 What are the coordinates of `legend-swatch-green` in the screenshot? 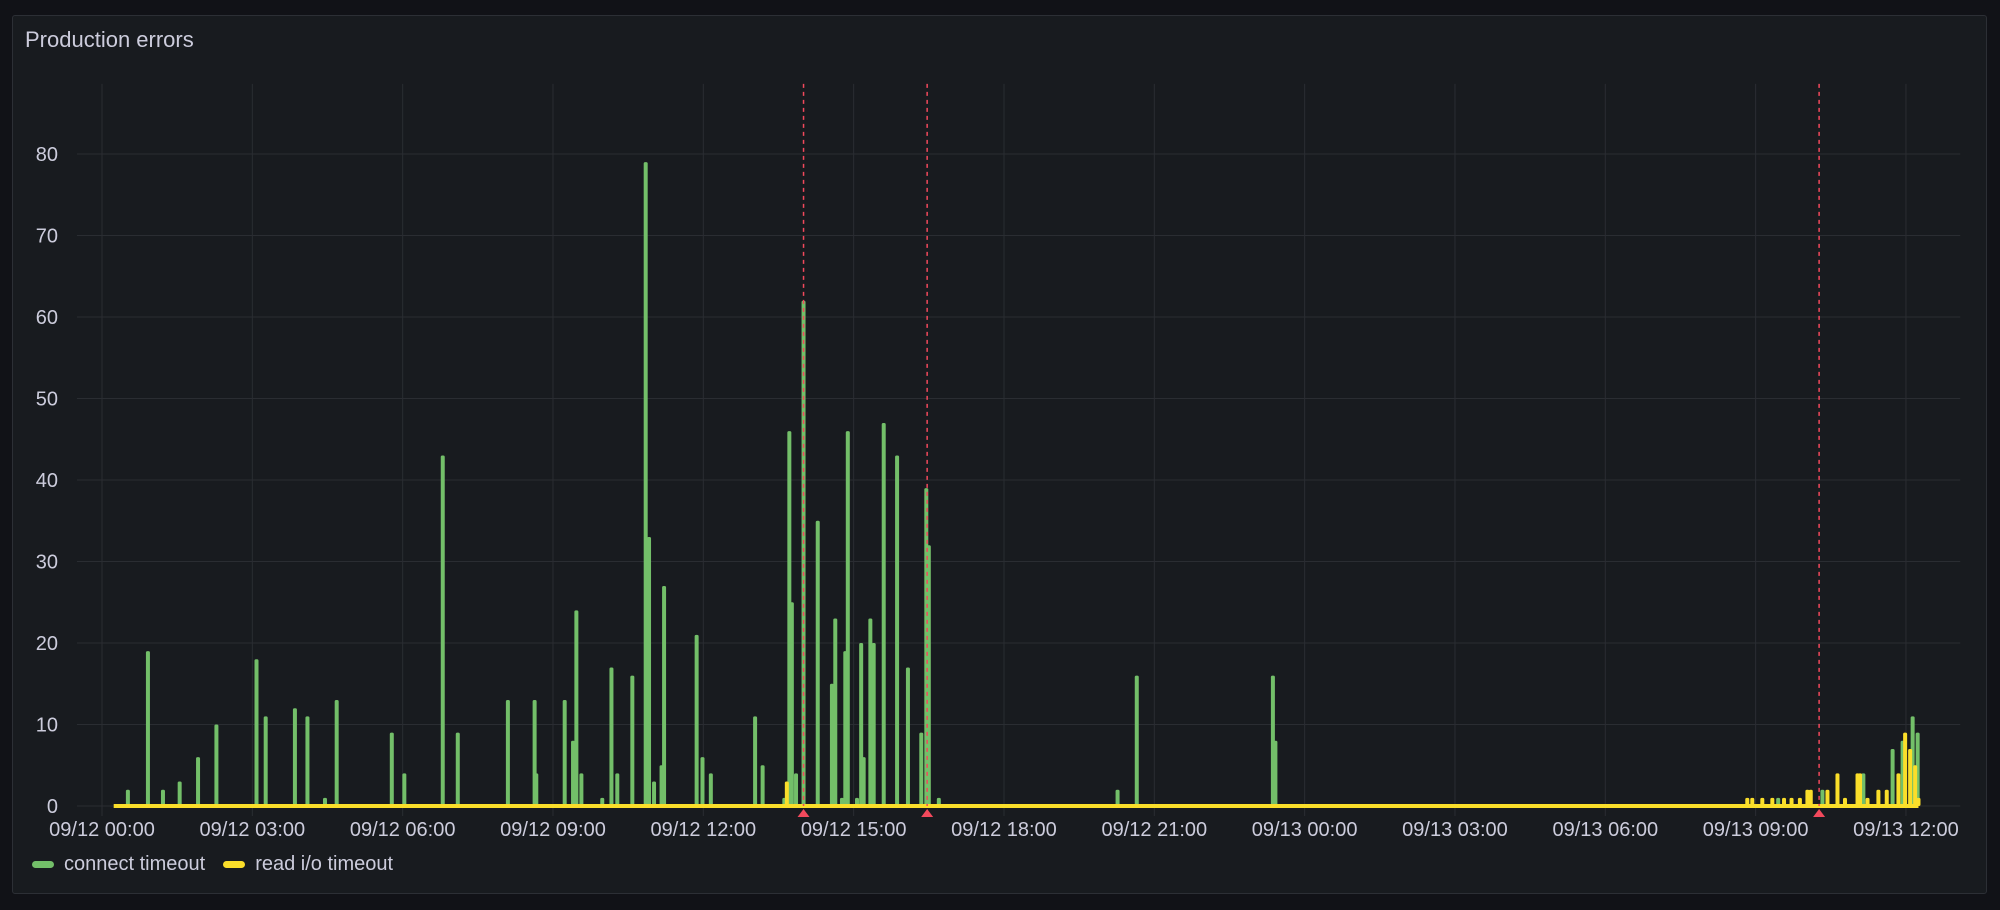 It's located at (43, 864).